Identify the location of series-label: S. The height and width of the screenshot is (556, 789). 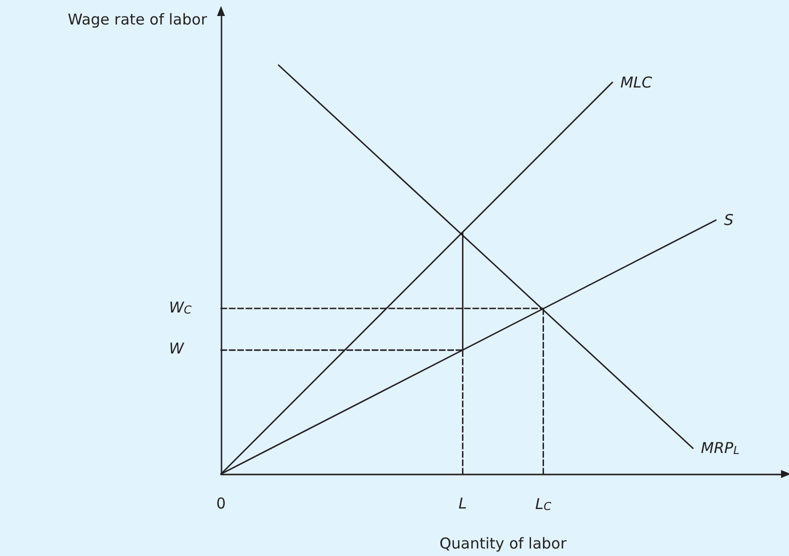
(729, 220).